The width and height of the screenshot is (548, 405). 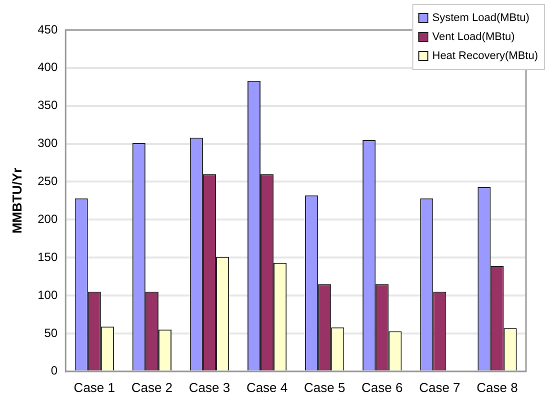 What do you see at coordinates (481, 18) in the screenshot?
I see `legend-label: System Load(MBtu)` at bounding box center [481, 18].